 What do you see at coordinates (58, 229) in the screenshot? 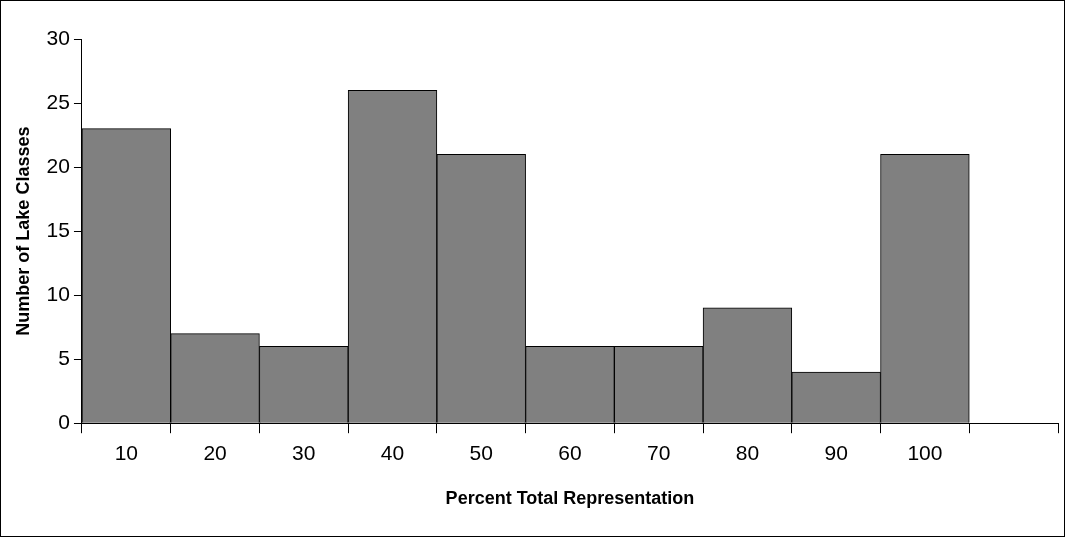
I see `y-tick-label: 15` at bounding box center [58, 229].